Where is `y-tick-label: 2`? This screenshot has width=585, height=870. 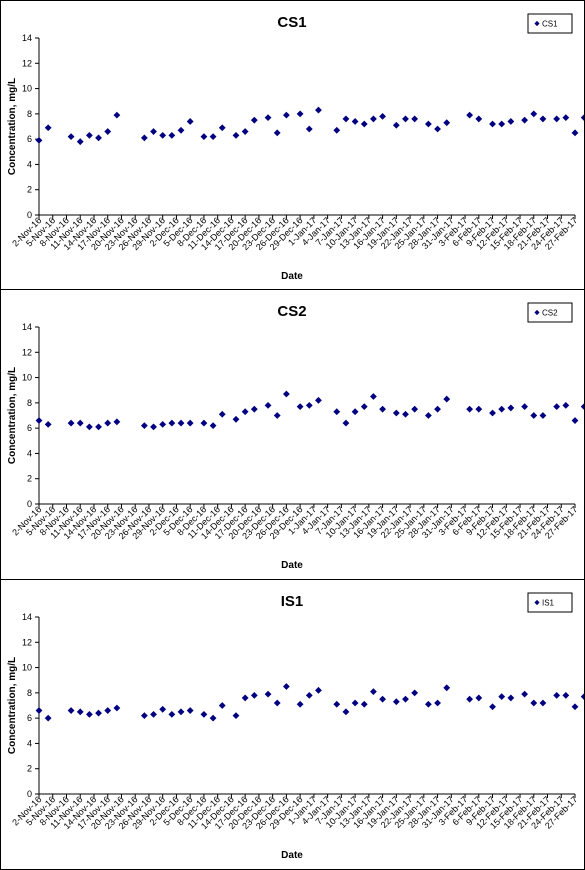 y-tick-label: 2 is located at coordinates (29, 769).